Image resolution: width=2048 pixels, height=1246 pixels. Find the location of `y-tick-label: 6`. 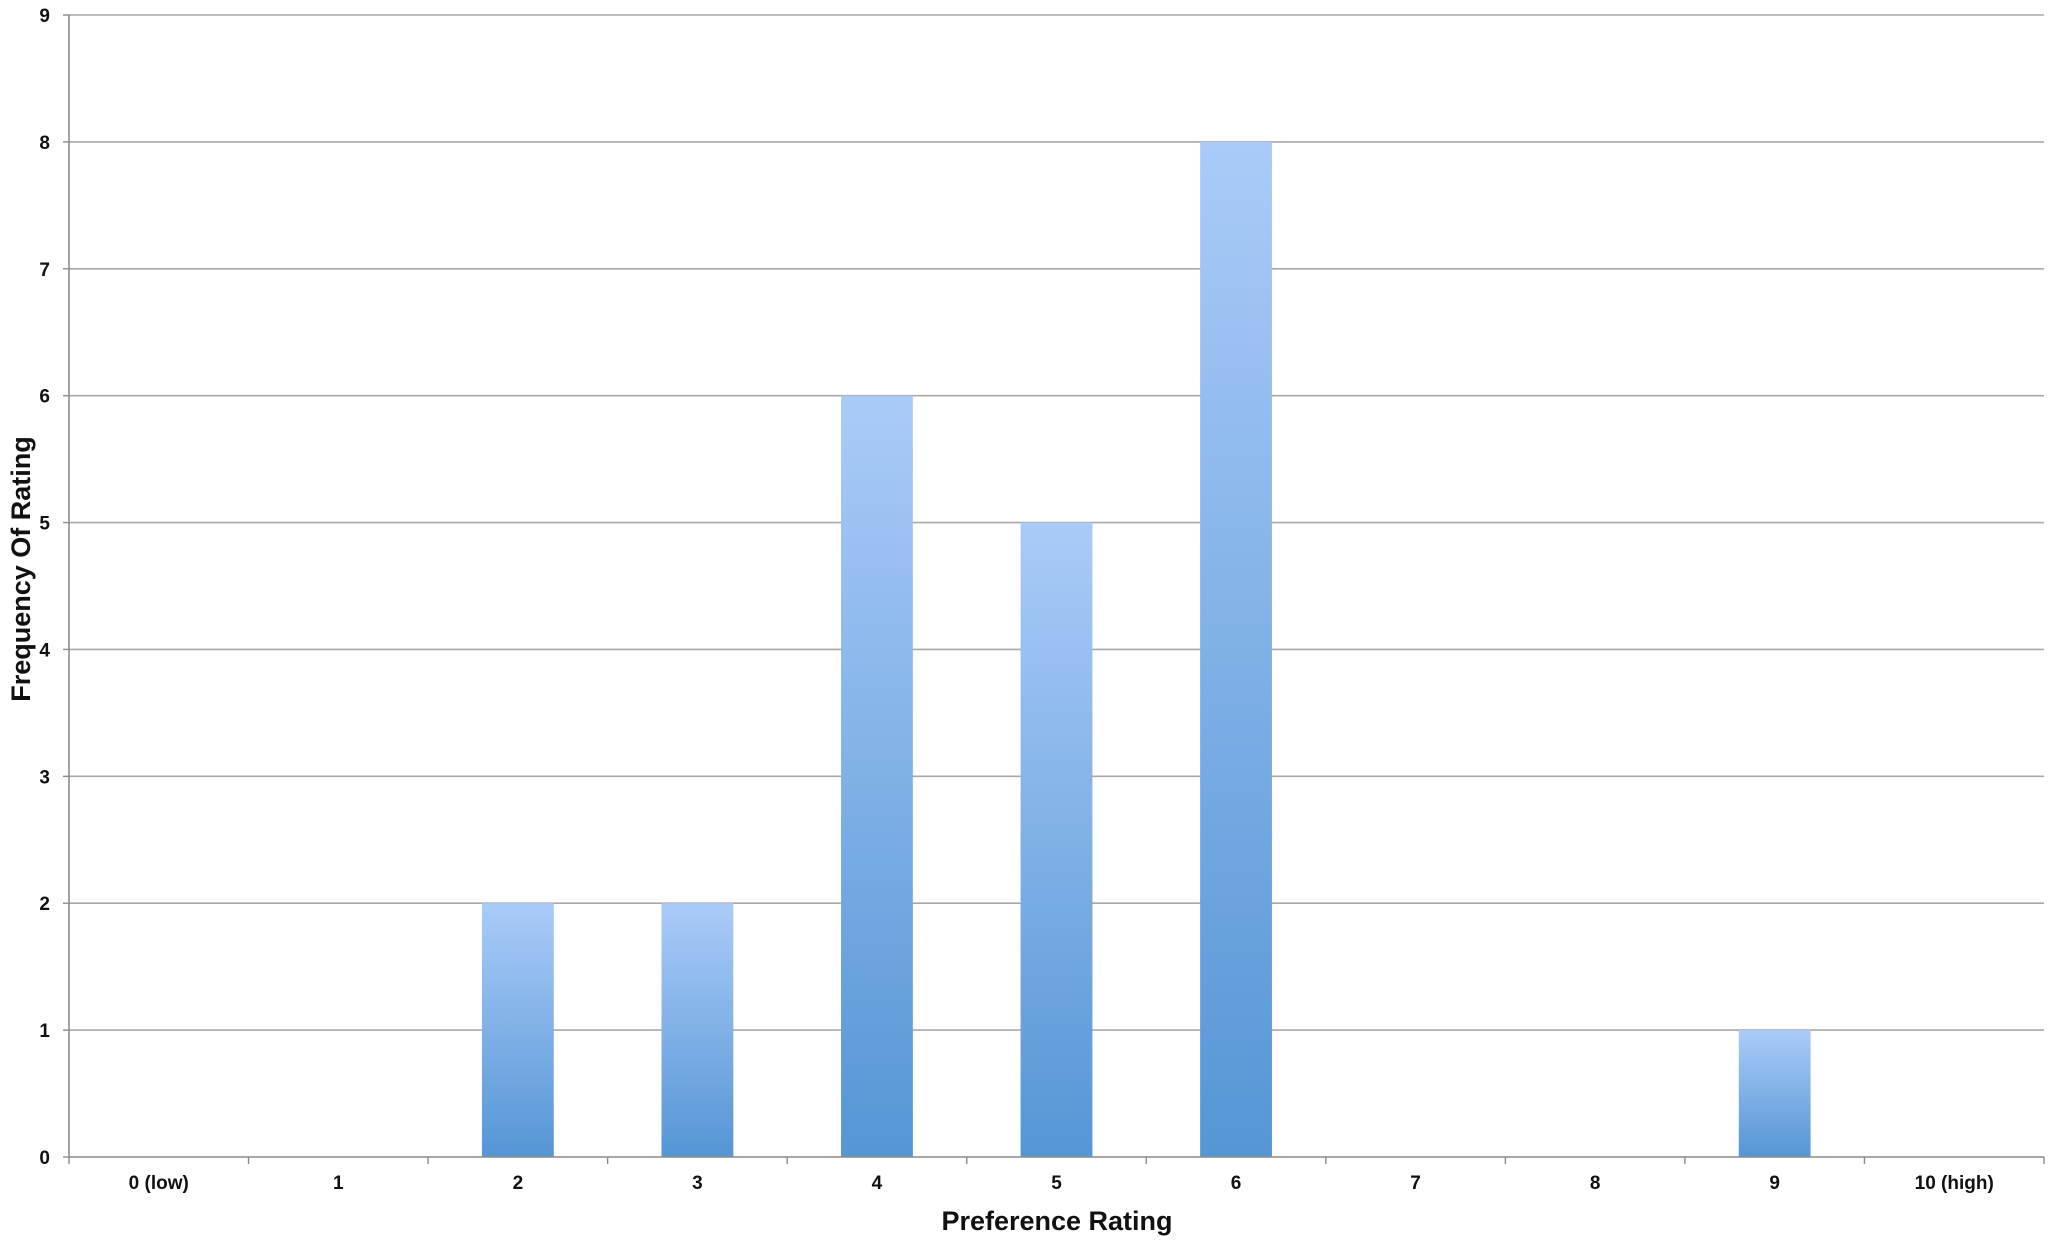

y-tick-label: 6 is located at coordinates (44, 397).